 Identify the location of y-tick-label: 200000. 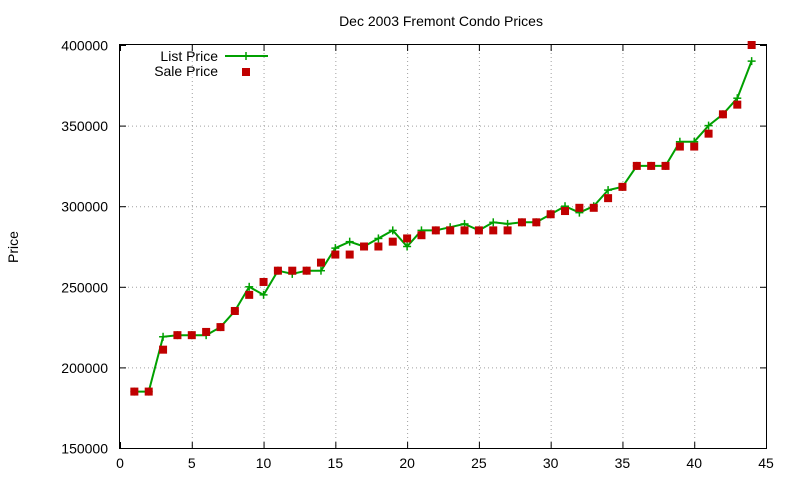
(84, 368).